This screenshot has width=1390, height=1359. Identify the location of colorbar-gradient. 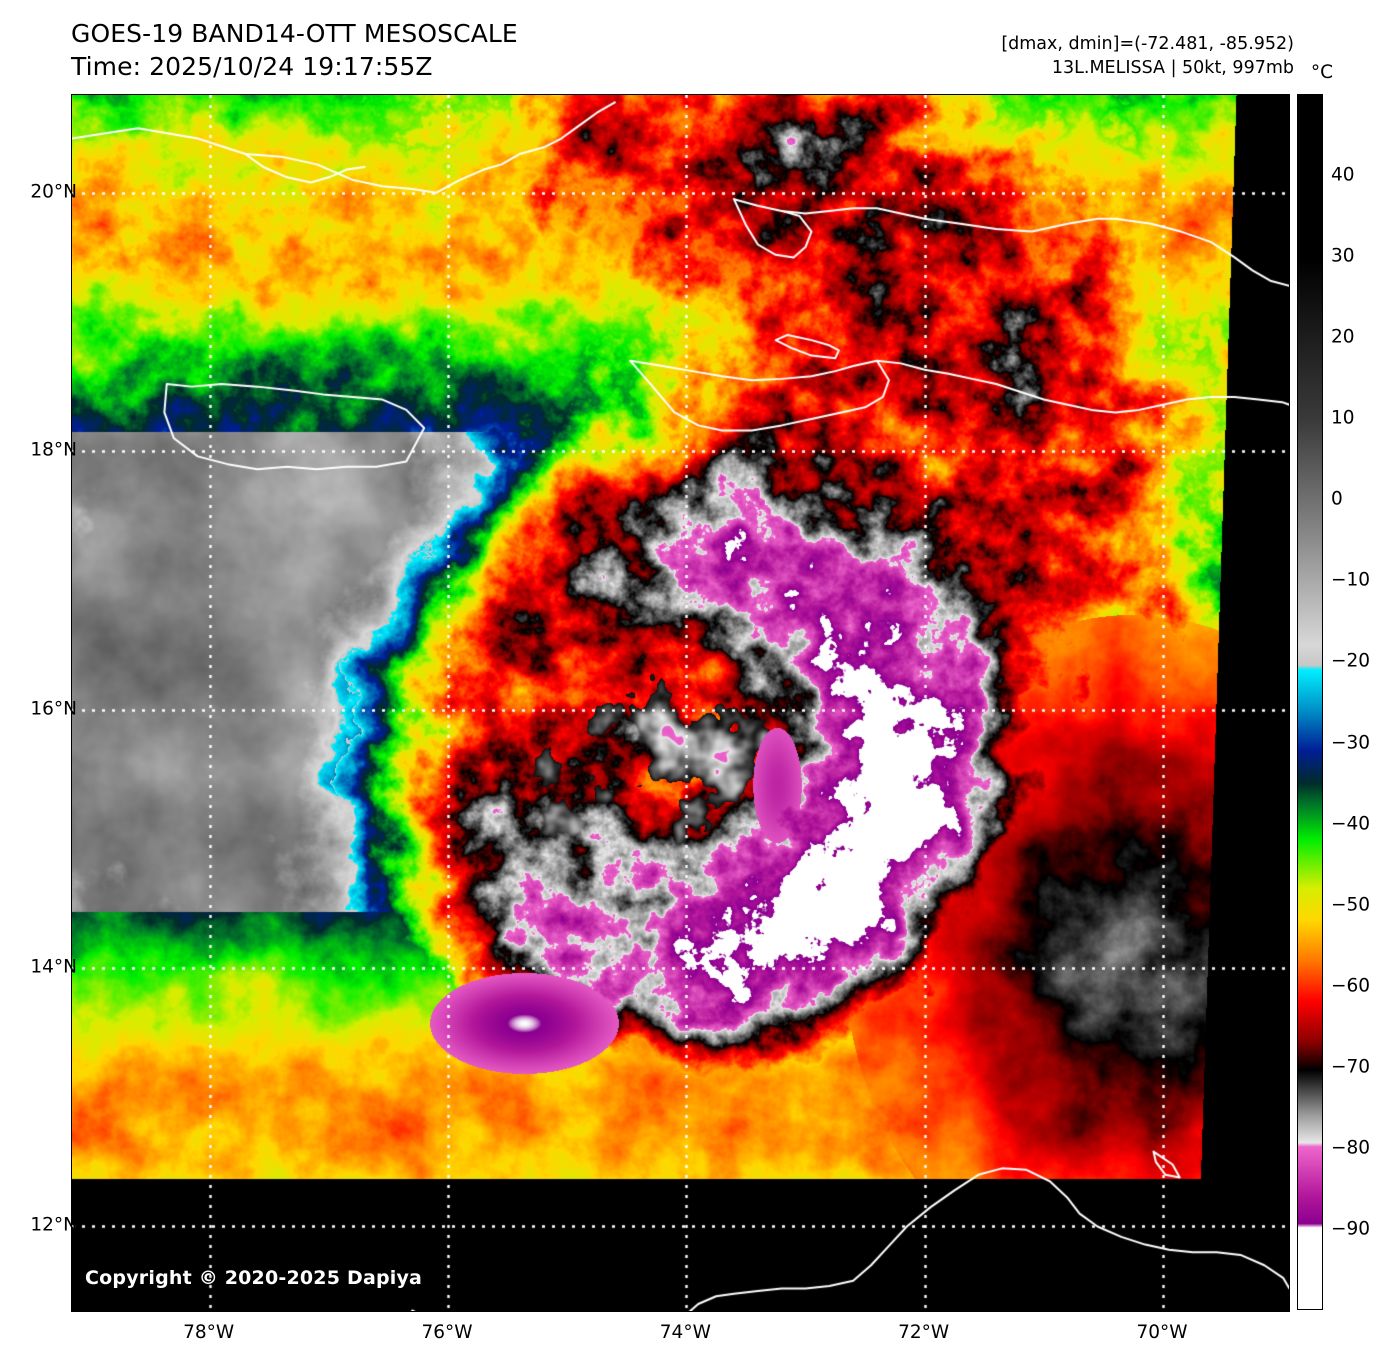
(1310, 702).